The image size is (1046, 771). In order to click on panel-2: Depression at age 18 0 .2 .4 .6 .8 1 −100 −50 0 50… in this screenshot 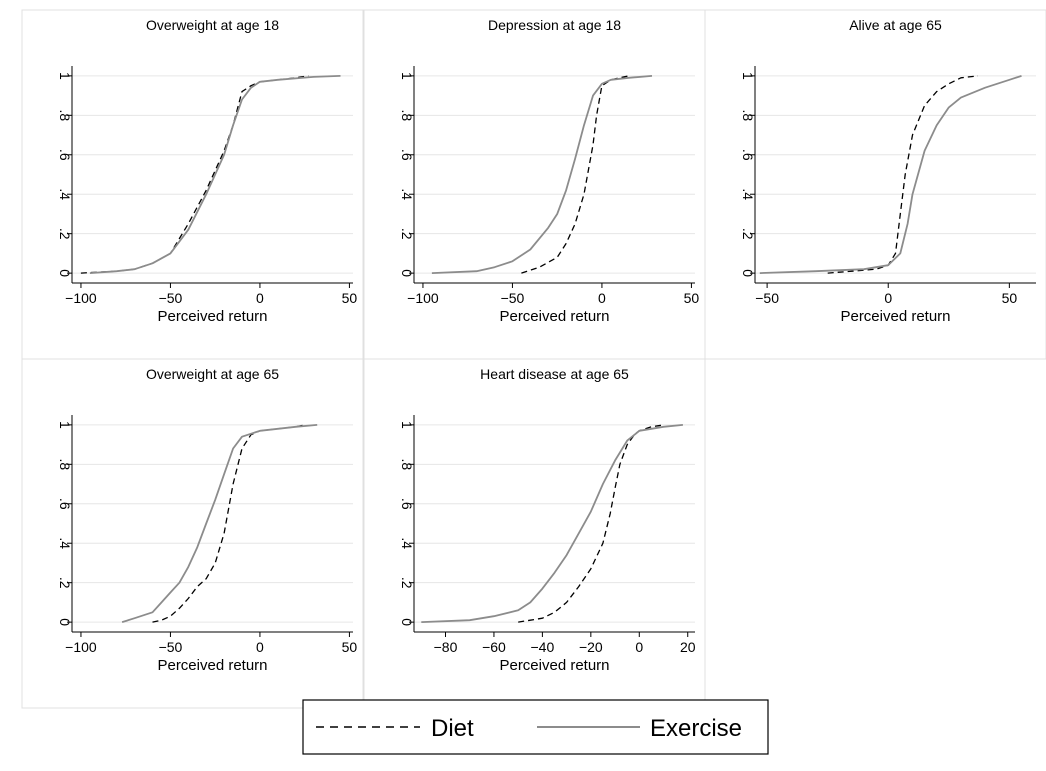, I will do `click(534, 184)`.